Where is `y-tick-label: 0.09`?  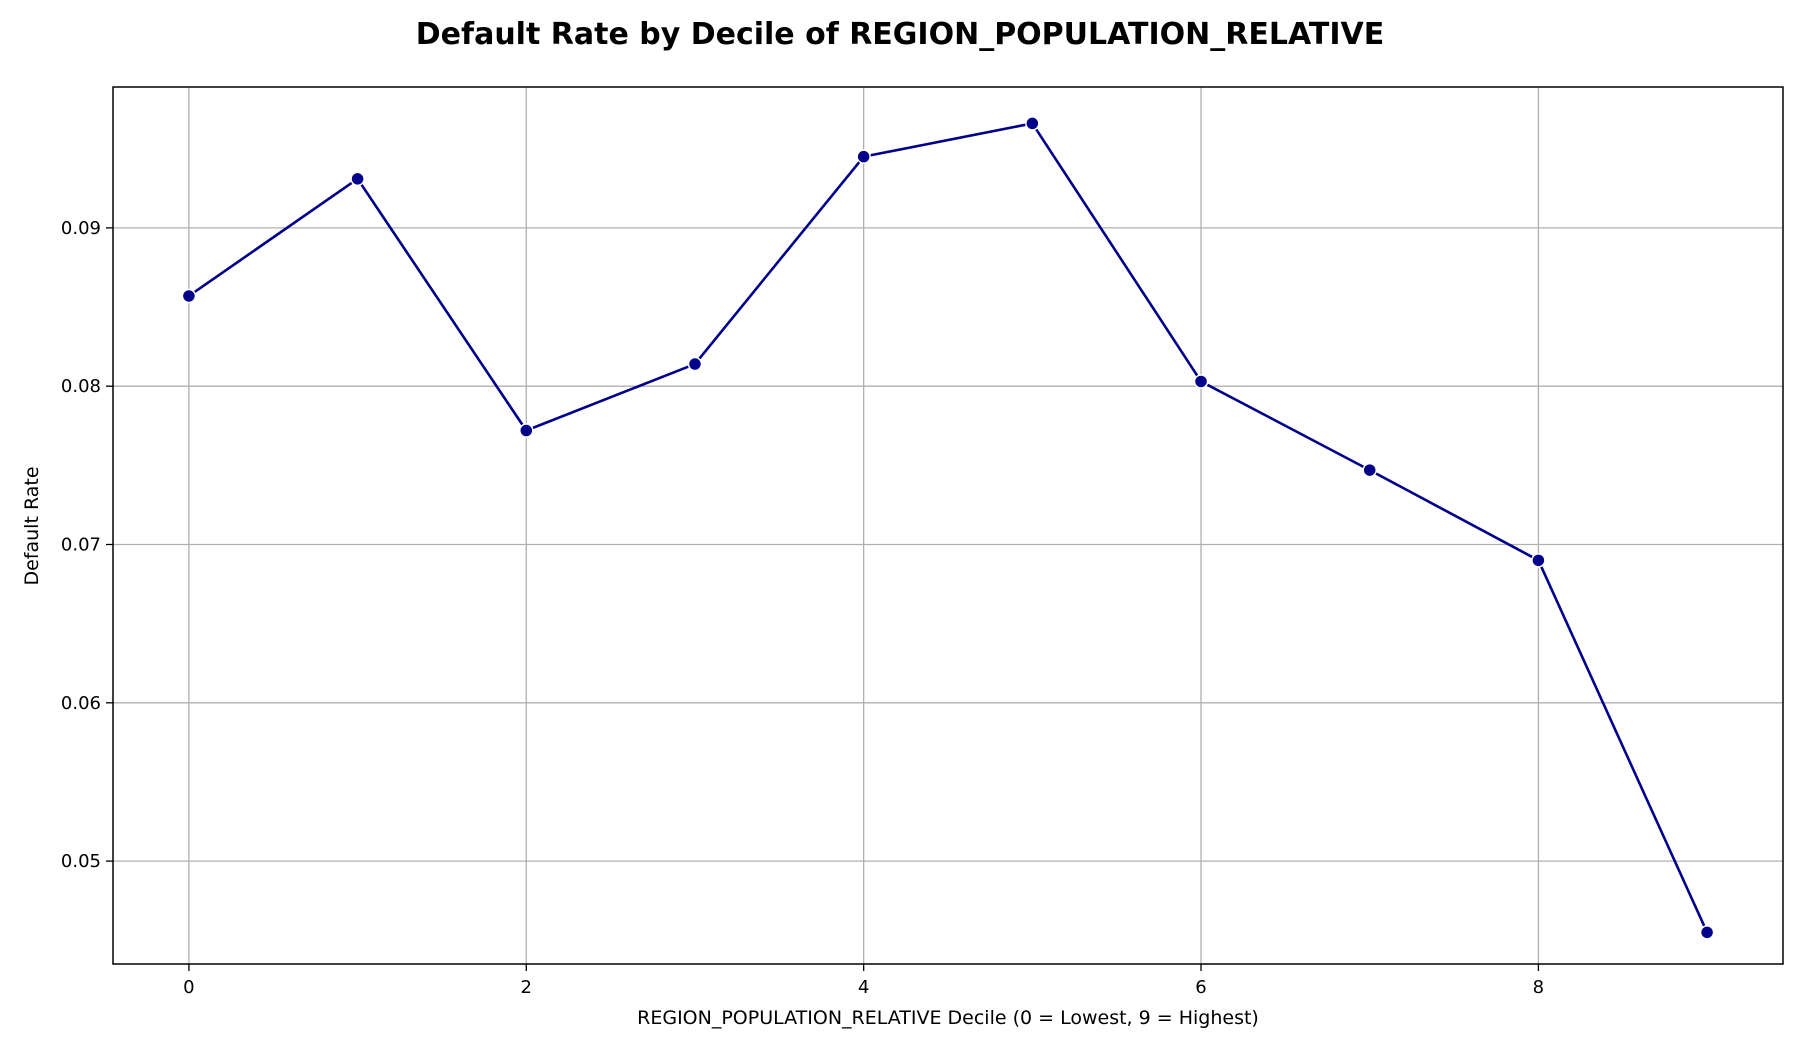
y-tick-label: 0.09 is located at coordinates (81, 228).